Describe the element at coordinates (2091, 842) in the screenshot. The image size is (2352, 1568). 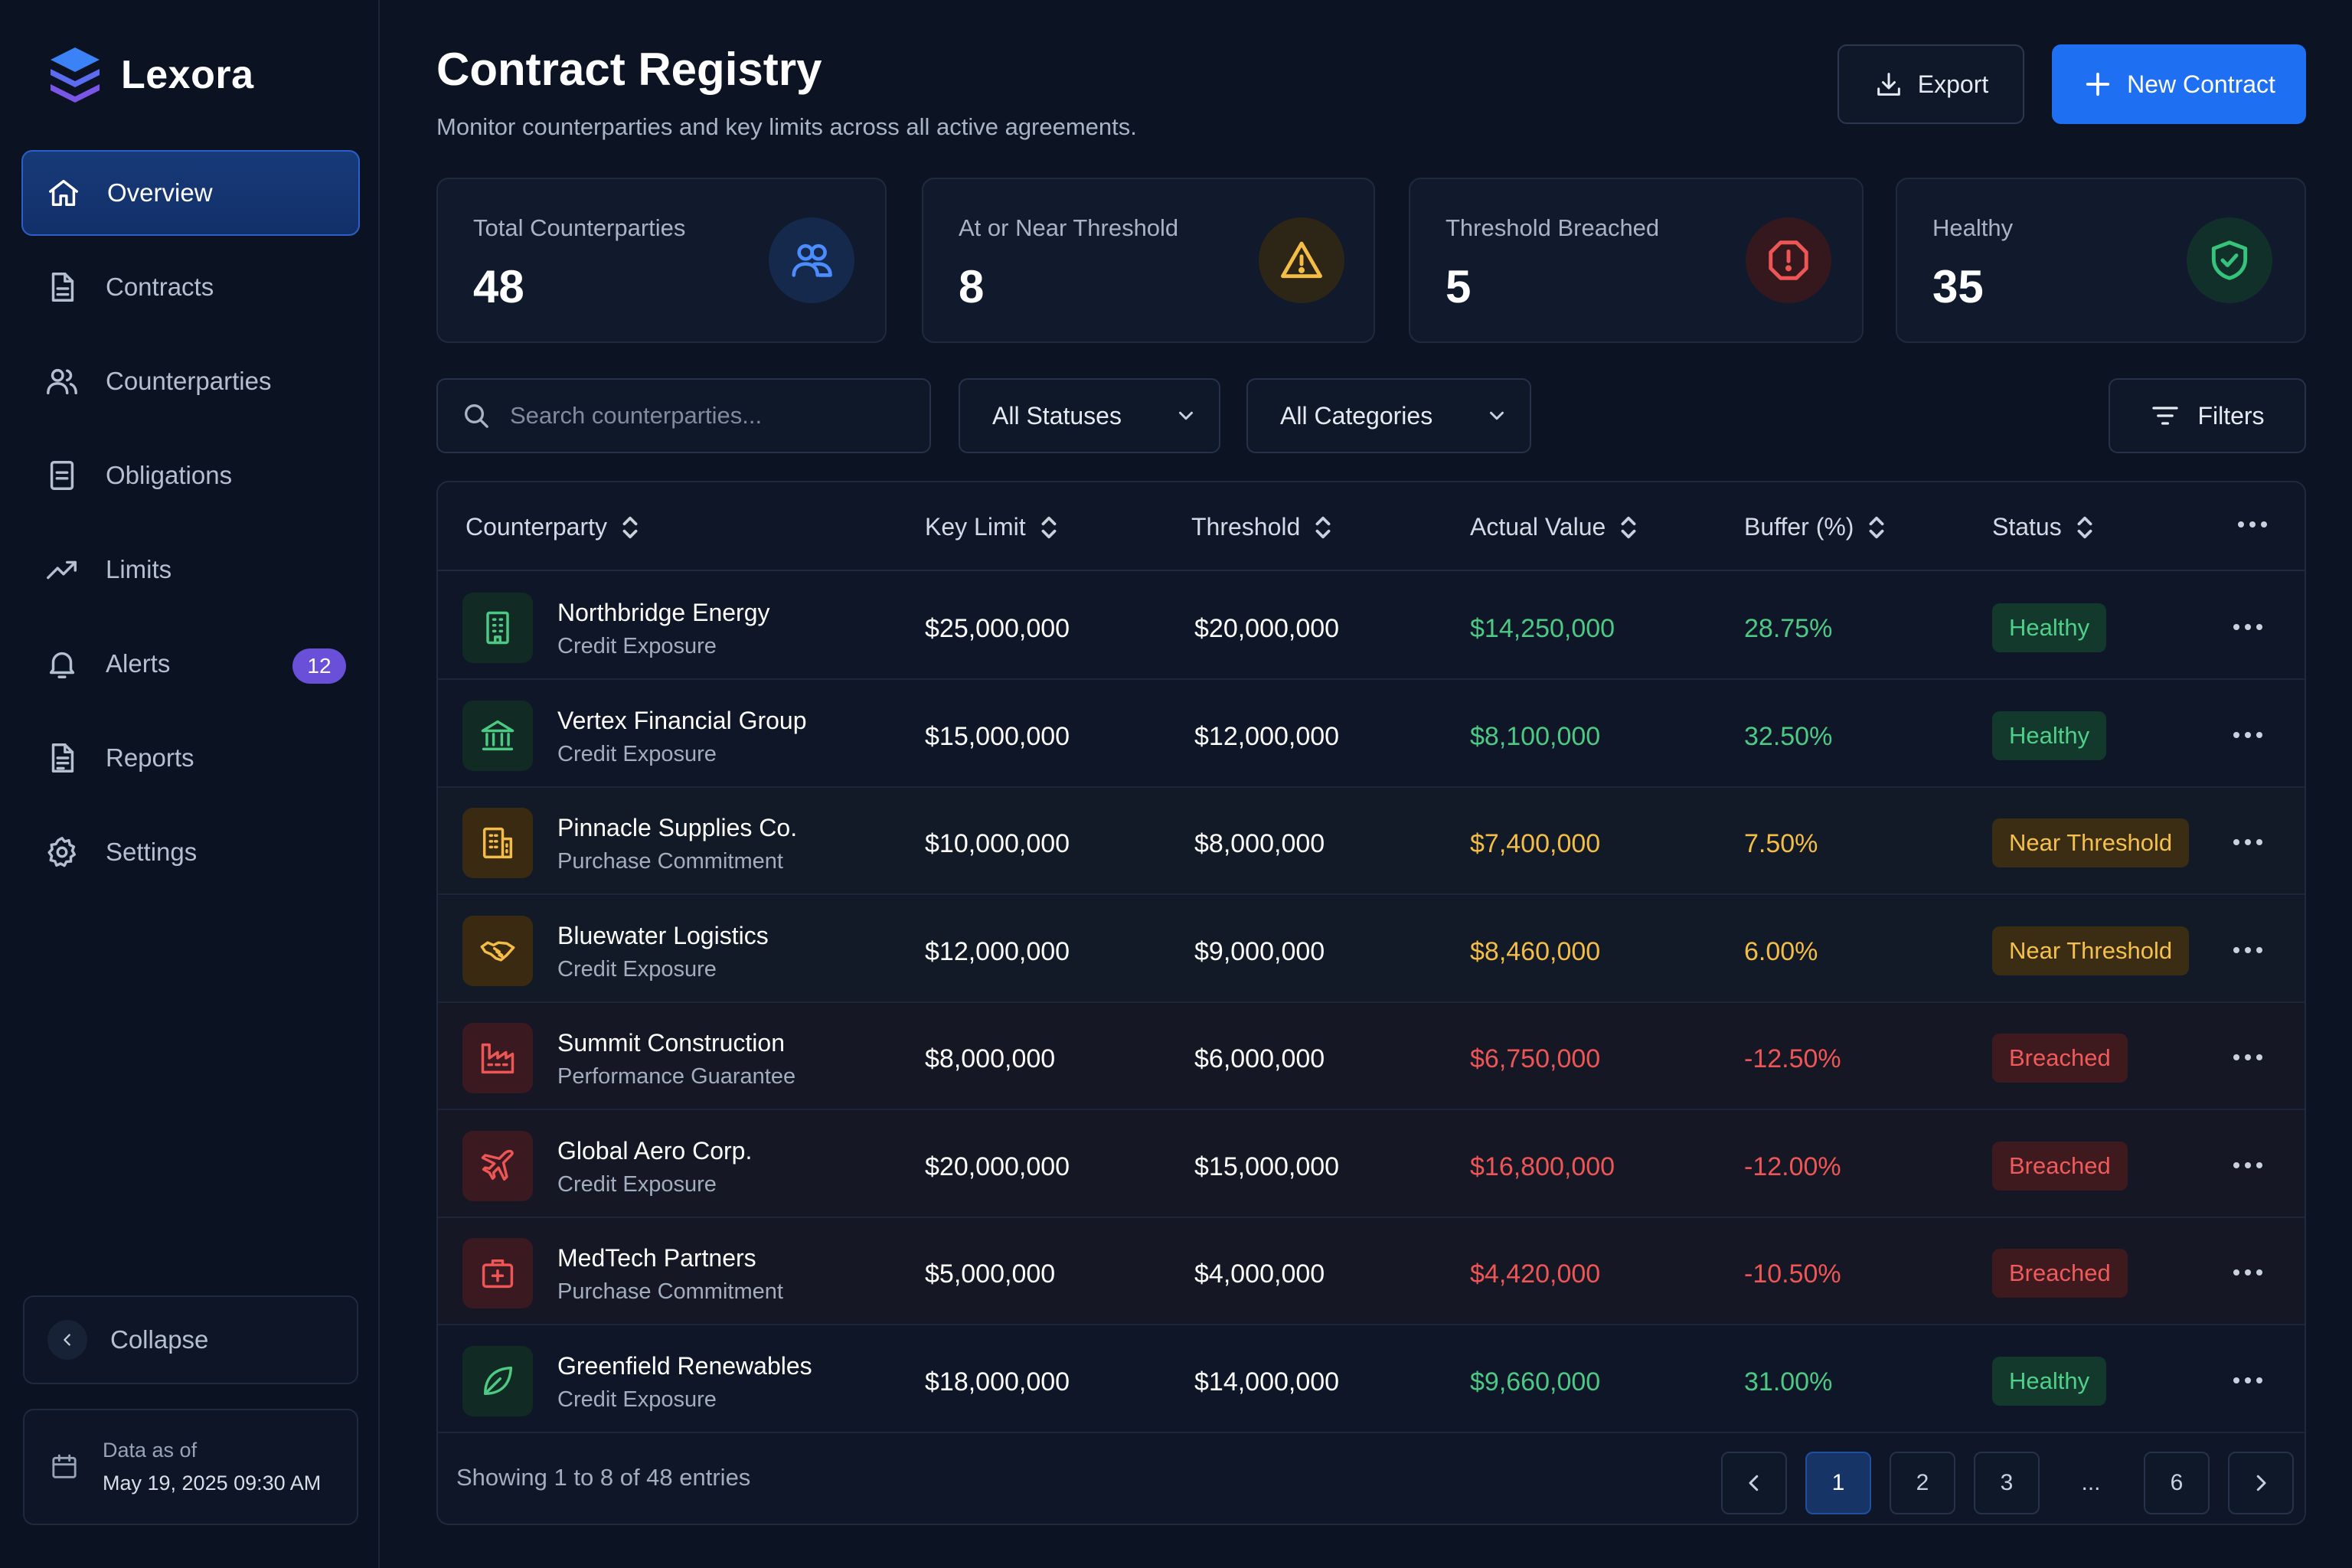
I see `status-badge: Near Threshold` at that location.